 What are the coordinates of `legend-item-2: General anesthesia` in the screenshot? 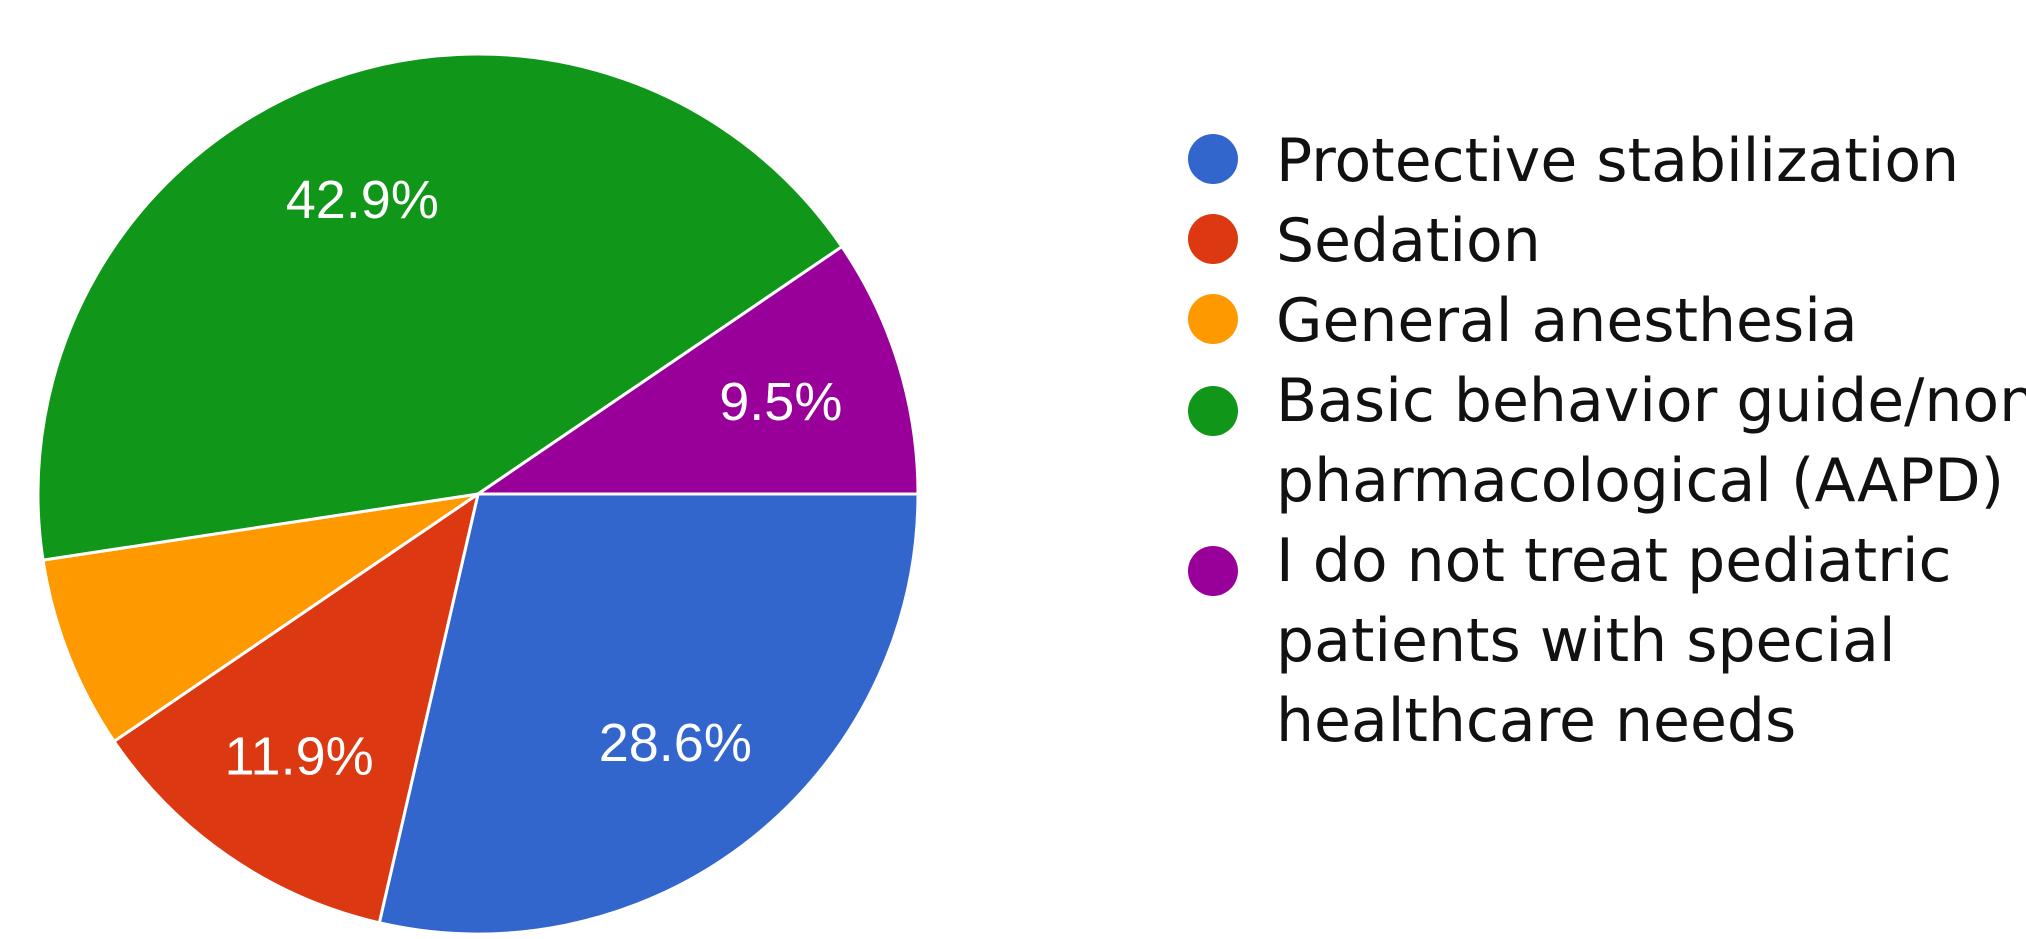 It's located at (1523, 321).